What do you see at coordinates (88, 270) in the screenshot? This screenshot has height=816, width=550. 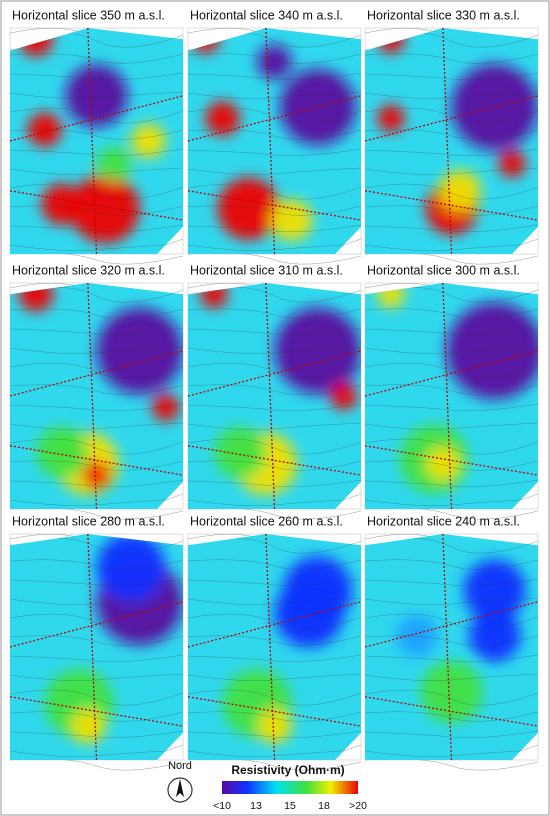 I see `panel-title: Horizontal slice 320 m a.s.l.` at bounding box center [88, 270].